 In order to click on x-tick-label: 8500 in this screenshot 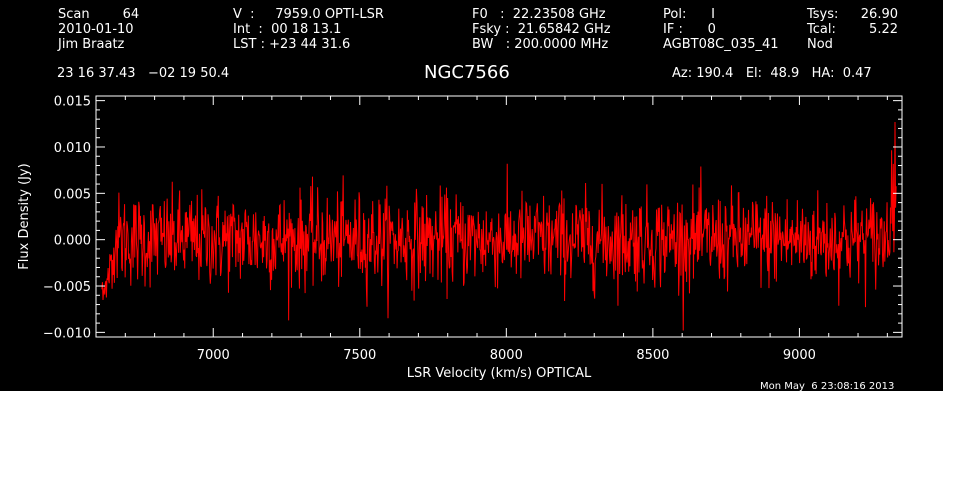, I will do `click(652, 355)`.